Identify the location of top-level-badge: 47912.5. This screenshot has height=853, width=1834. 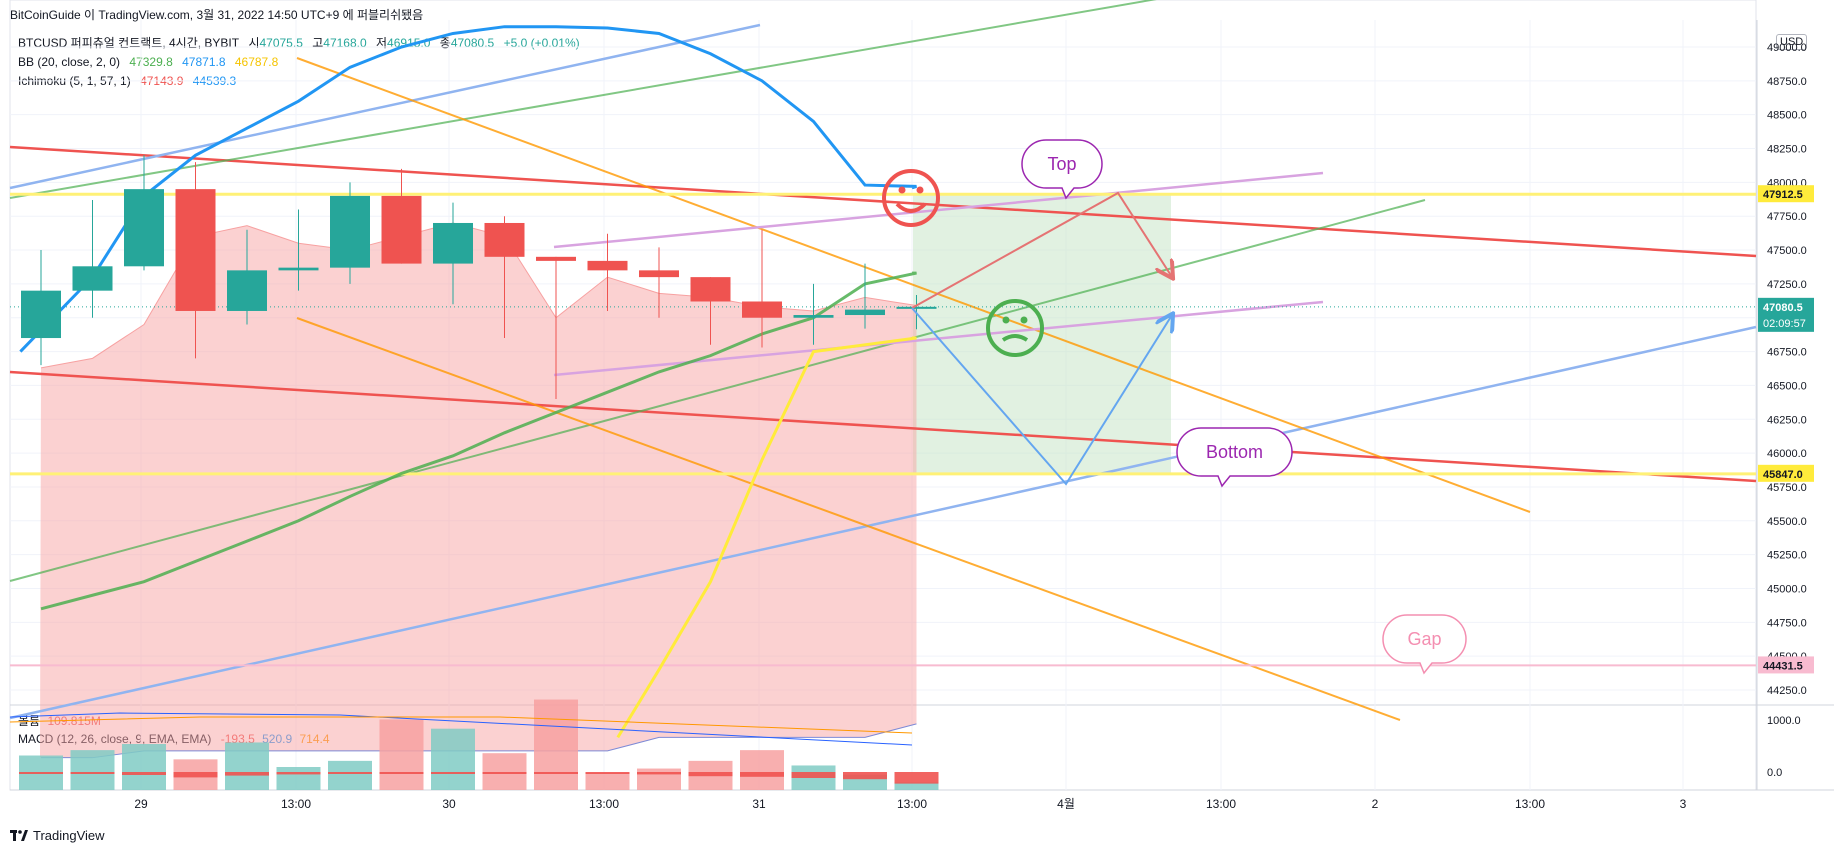
(1786, 194).